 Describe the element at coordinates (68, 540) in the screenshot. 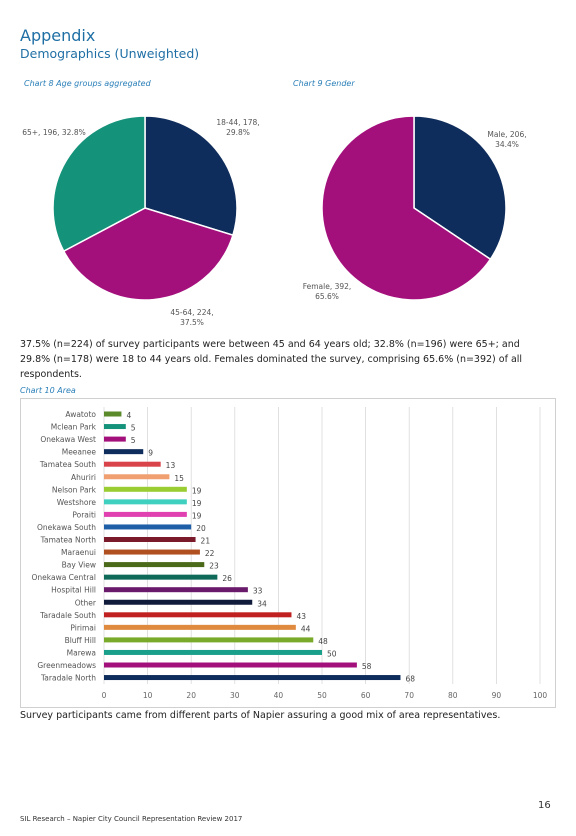

I see `y-tick-label: Tamatea North` at that location.